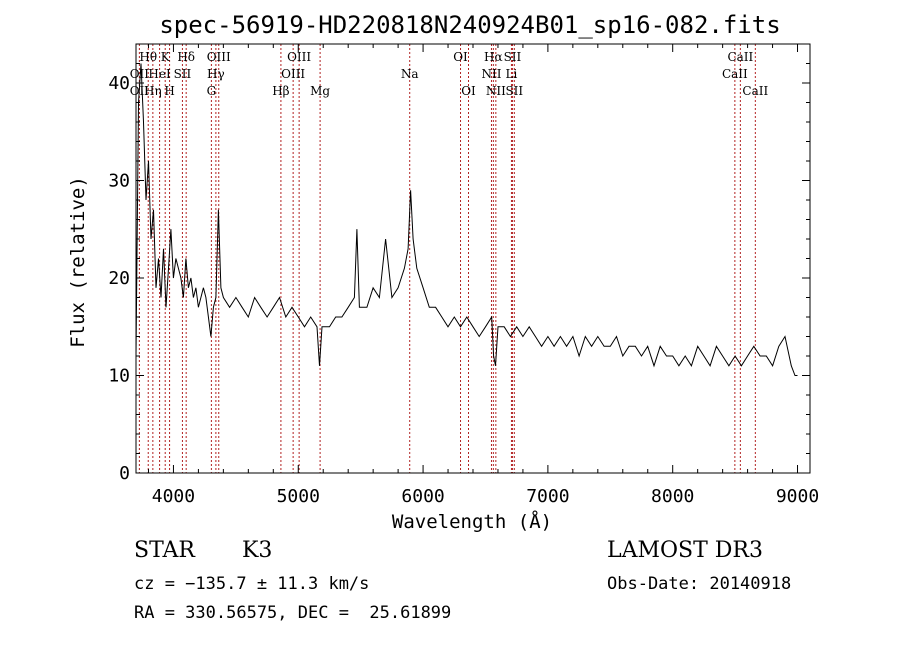  Describe the element at coordinates (422, 496) in the screenshot. I see `x-tick-label: 6000` at that location.